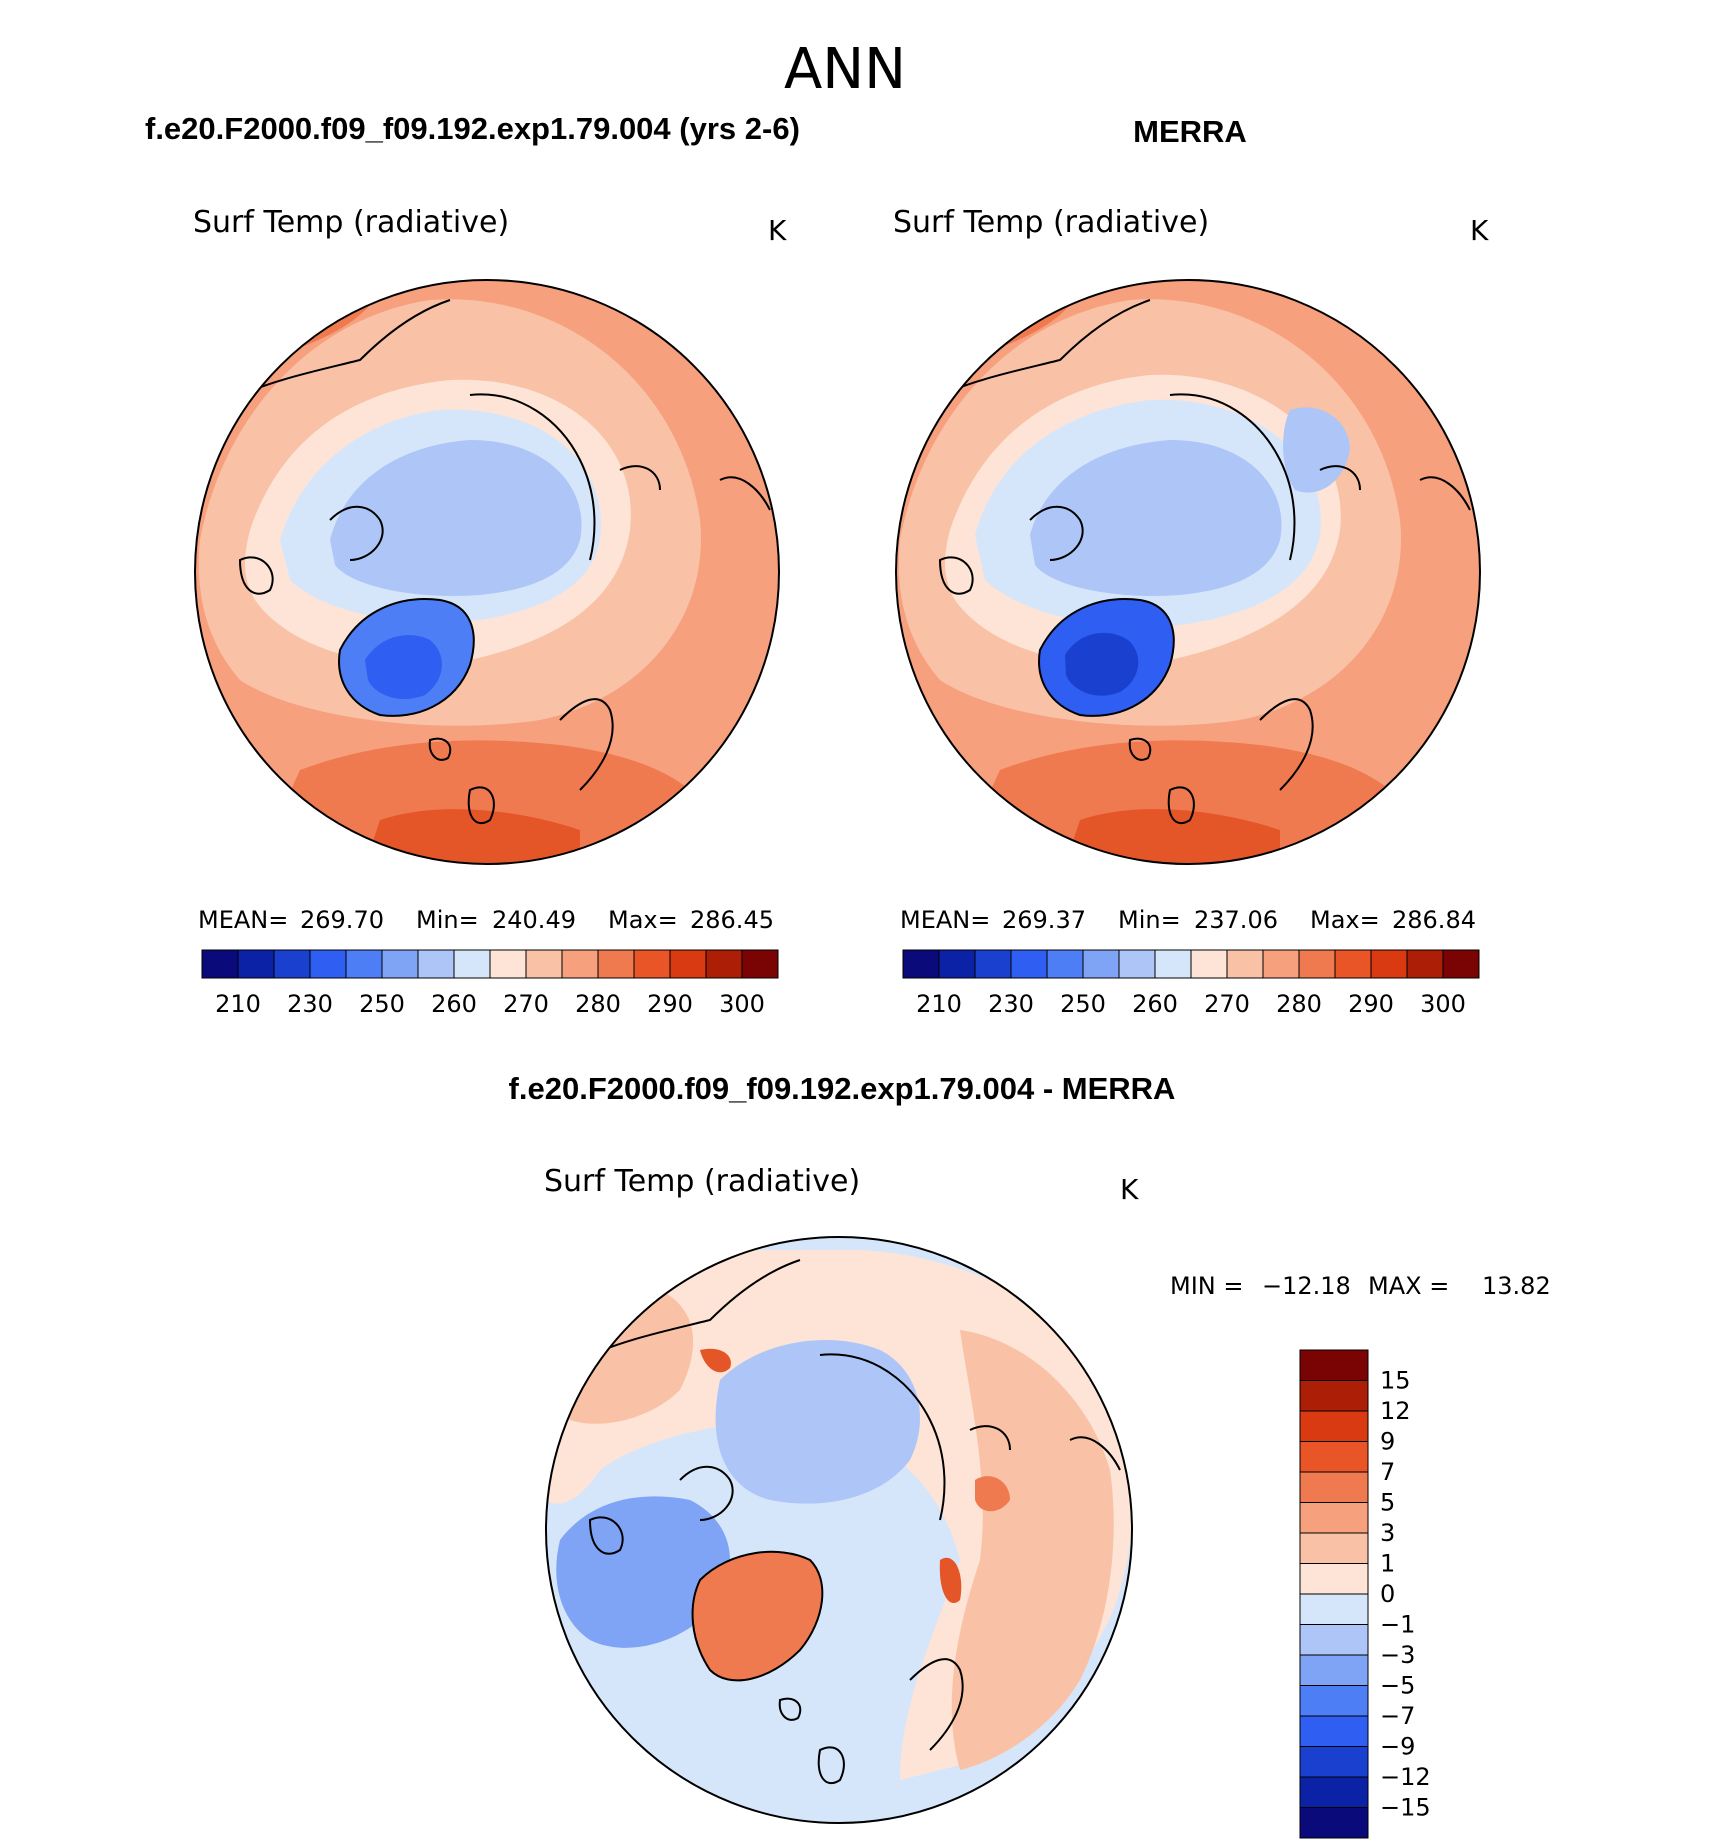 This screenshot has height=1845, width=1710. What do you see at coordinates (643, 920) in the screenshot?
I see `model-max-label: Max=` at bounding box center [643, 920].